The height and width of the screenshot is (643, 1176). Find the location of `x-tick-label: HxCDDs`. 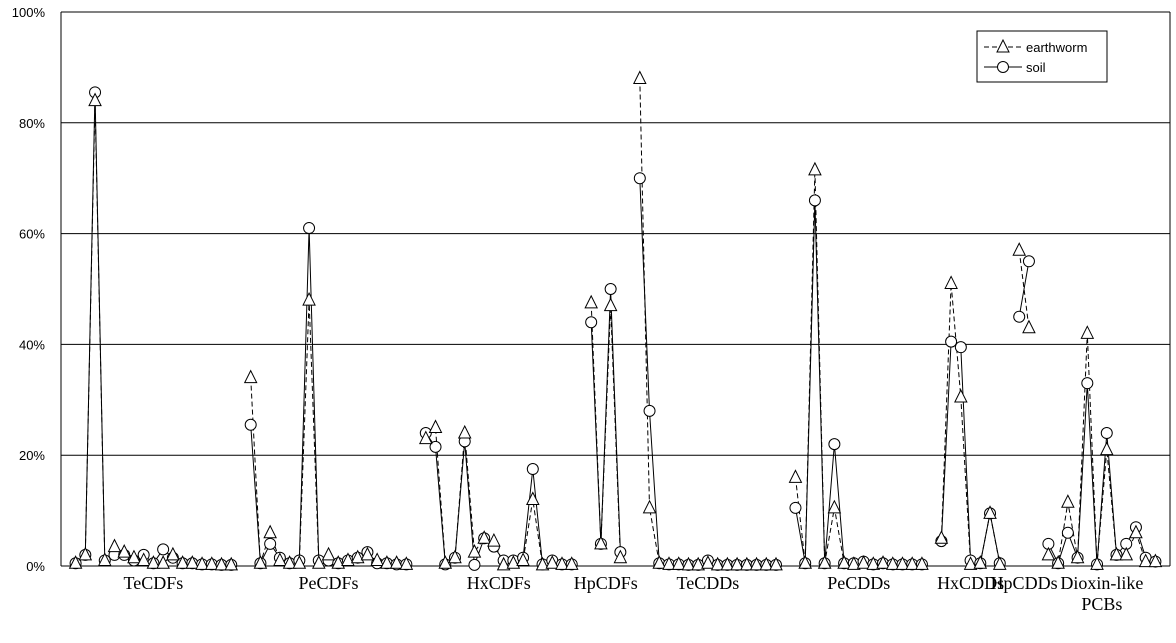

x-tick-label: HxCDDs is located at coordinates (970, 583).